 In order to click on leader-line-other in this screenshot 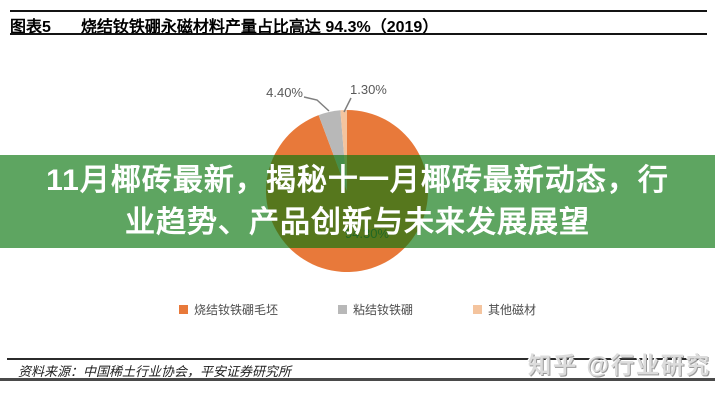, I will do `click(347, 105)`.